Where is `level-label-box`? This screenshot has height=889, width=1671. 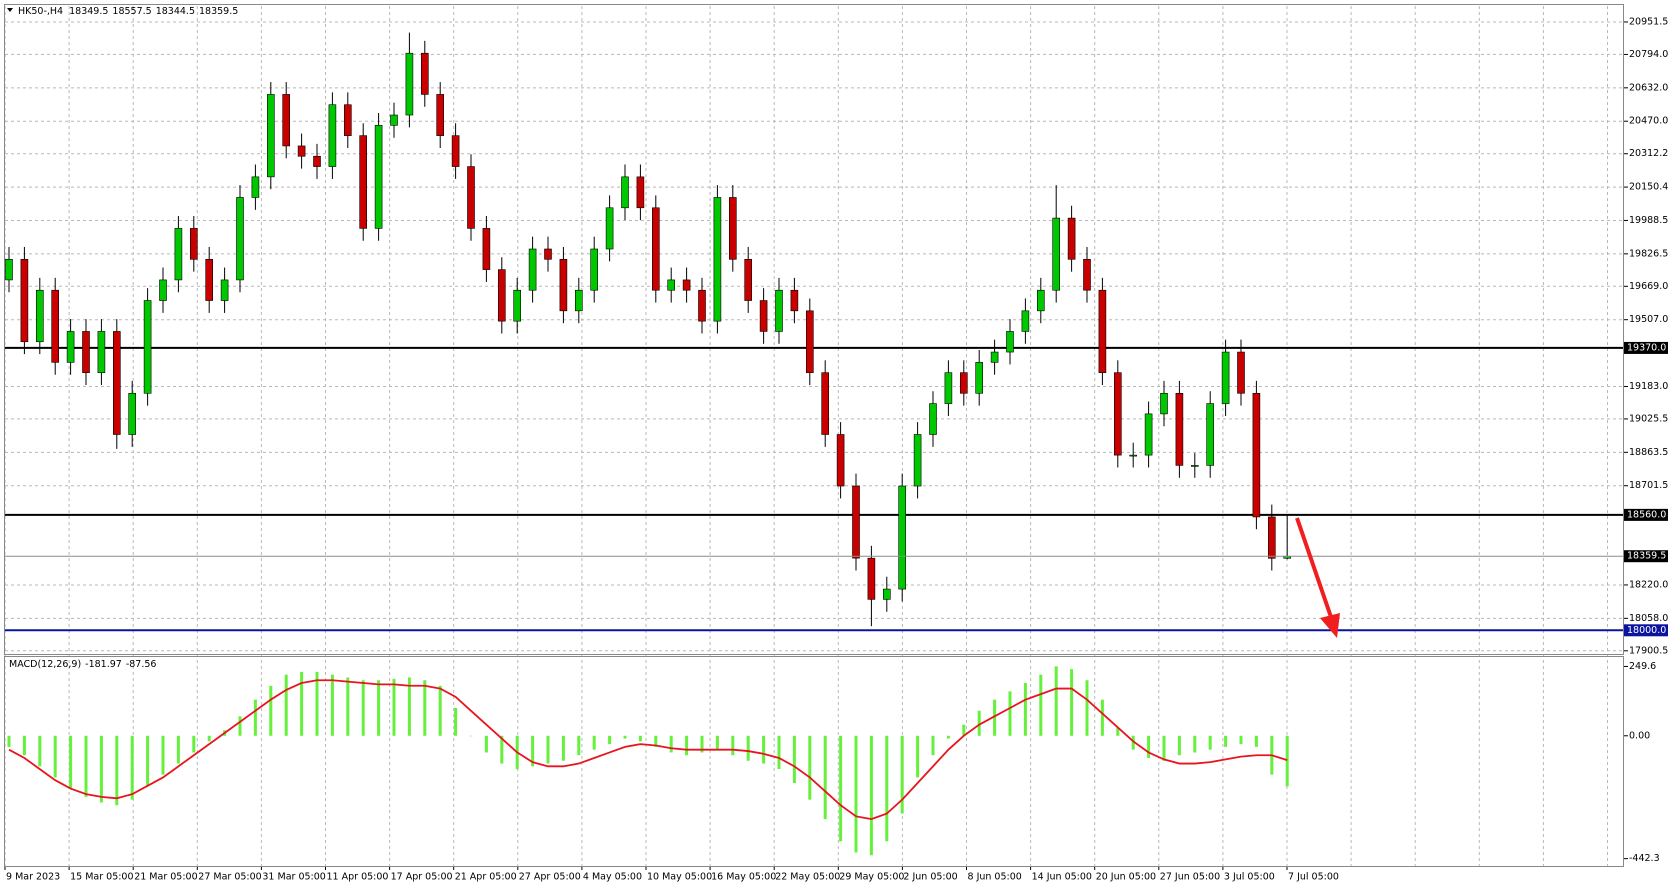
level-label-box is located at coordinates (1646, 347).